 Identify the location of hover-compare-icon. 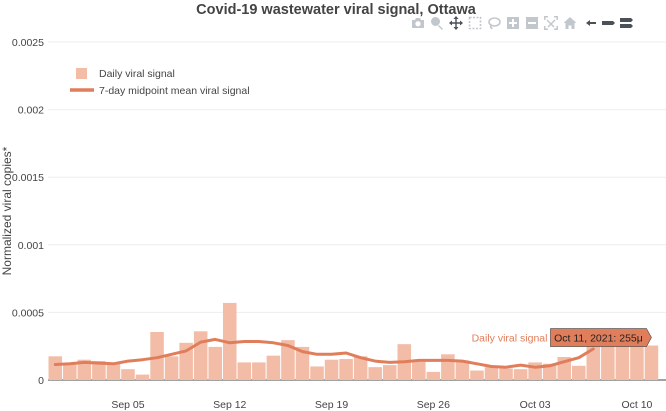
(626, 23).